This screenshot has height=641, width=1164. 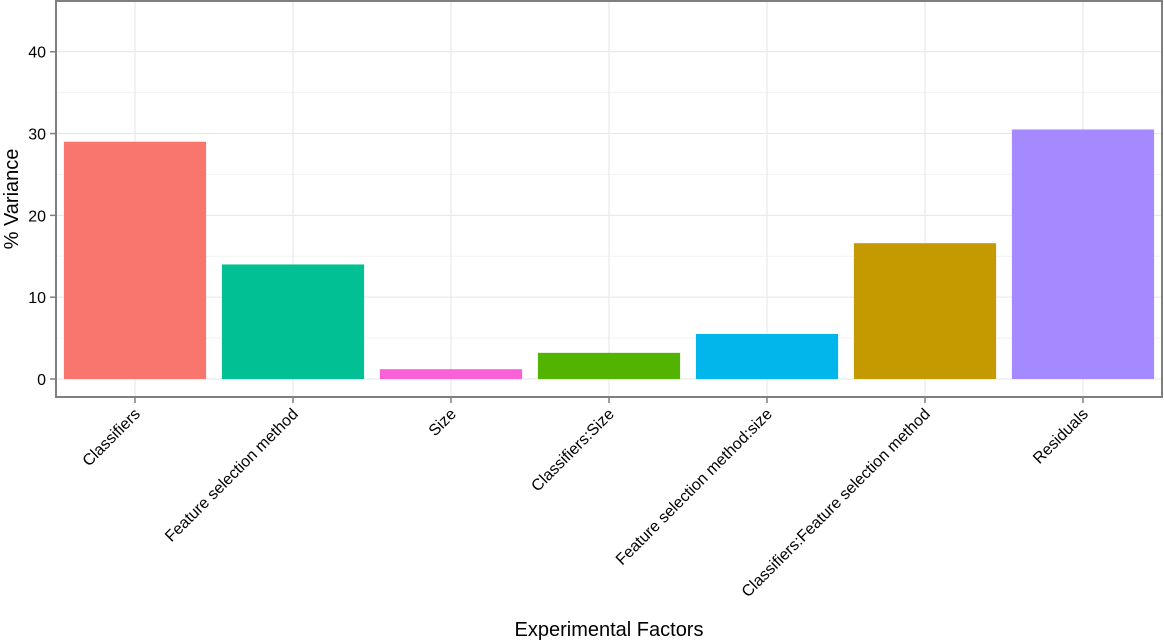 What do you see at coordinates (37, 216) in the screenshot?
I see `y-tick-label: 20` at bounding box center [37, 216].